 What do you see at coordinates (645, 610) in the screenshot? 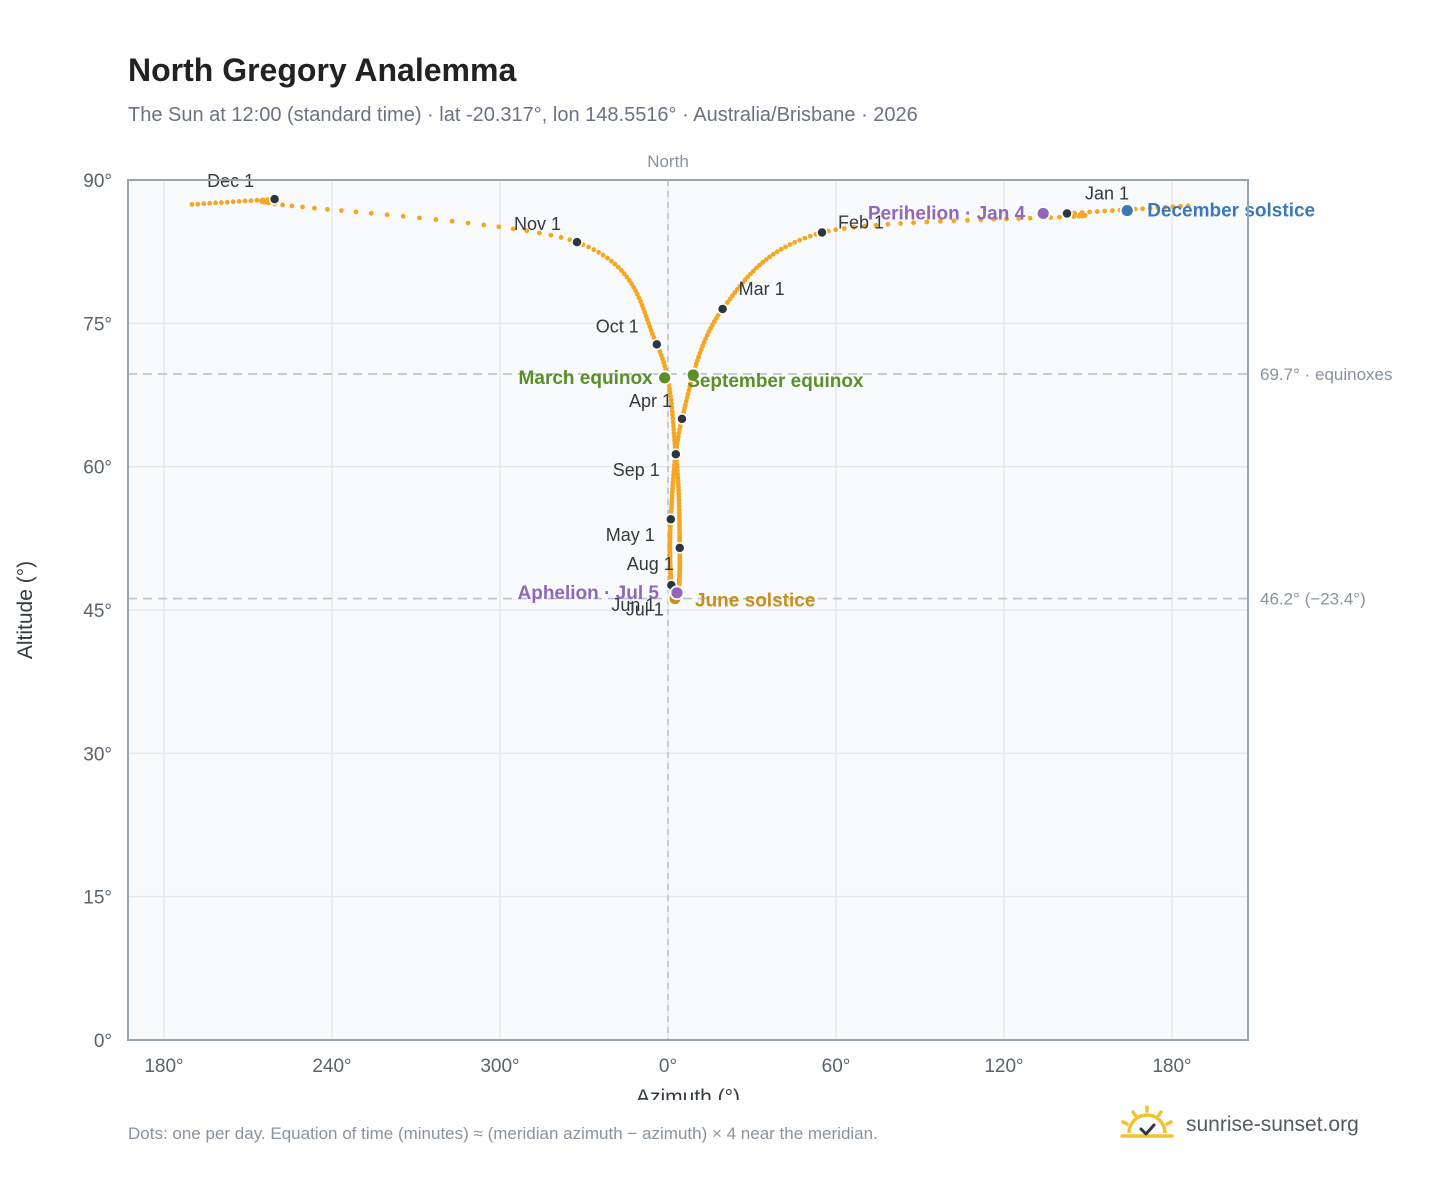
I see `month-label: Jul 1` at bounding box center [645, 610].